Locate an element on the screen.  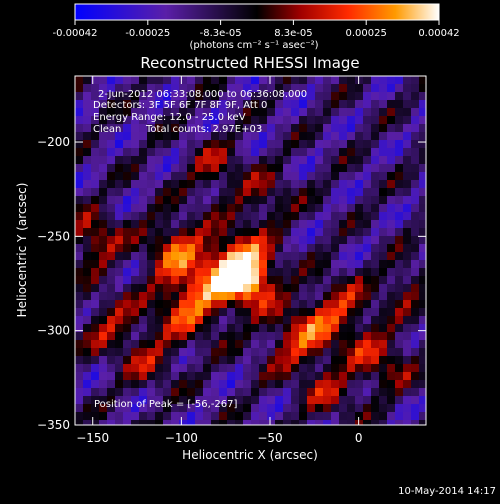
colorbar-tick-label: 0.00042 is located at coordinates (438, 33).